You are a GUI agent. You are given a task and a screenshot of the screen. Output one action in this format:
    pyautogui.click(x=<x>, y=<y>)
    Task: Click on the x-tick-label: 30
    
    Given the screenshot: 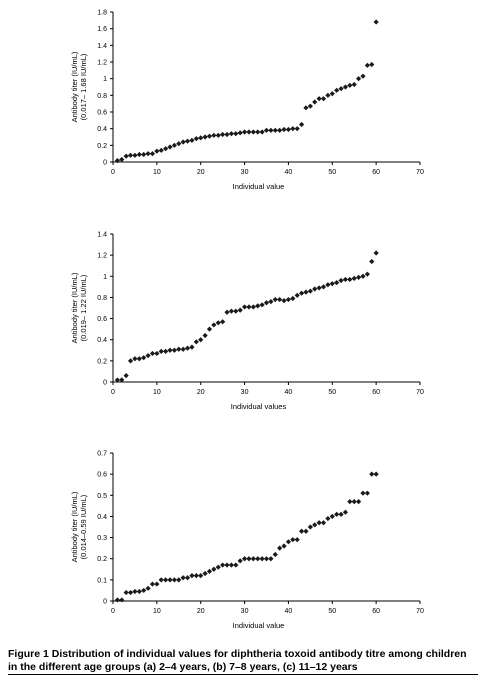 What is the action you would take?
    pyautogui.click(x=245, y=392)
    